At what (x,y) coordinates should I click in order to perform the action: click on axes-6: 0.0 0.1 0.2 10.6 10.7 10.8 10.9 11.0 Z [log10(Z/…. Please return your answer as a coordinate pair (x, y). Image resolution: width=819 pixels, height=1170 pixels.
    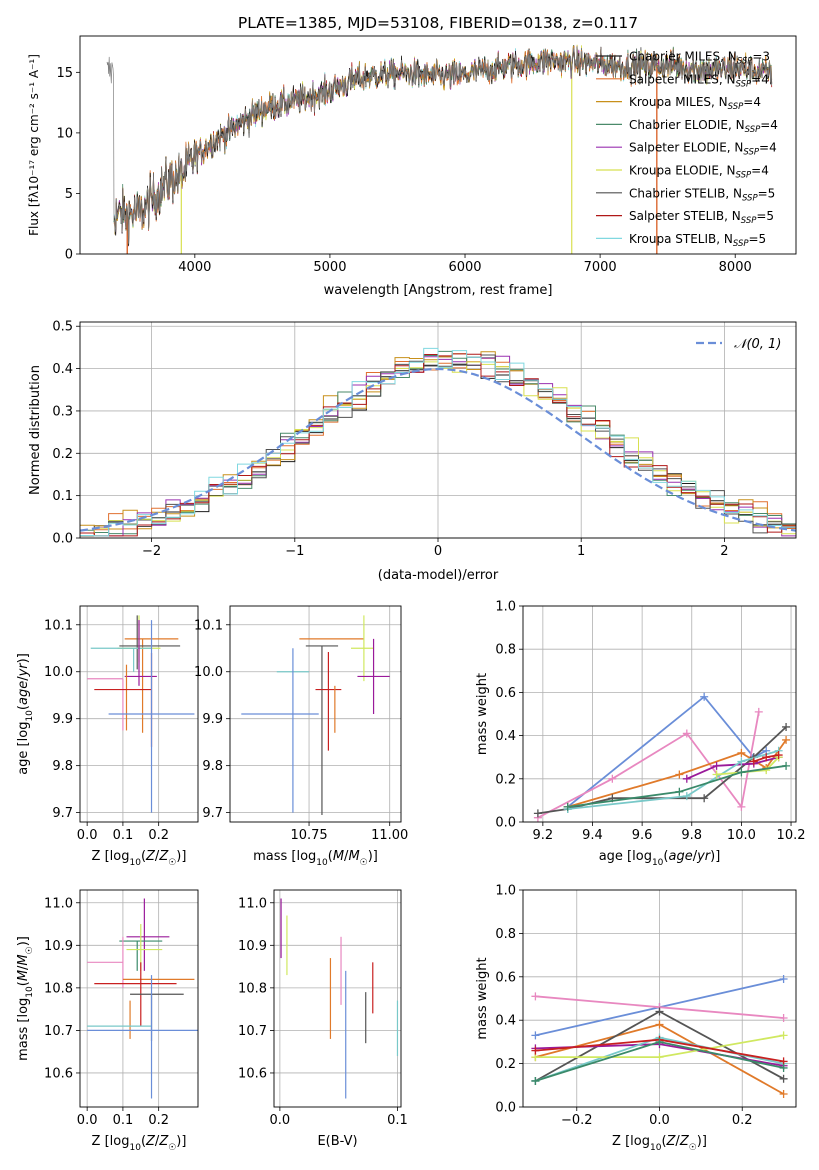
    Looking at the image, I should click on (107, 1021).